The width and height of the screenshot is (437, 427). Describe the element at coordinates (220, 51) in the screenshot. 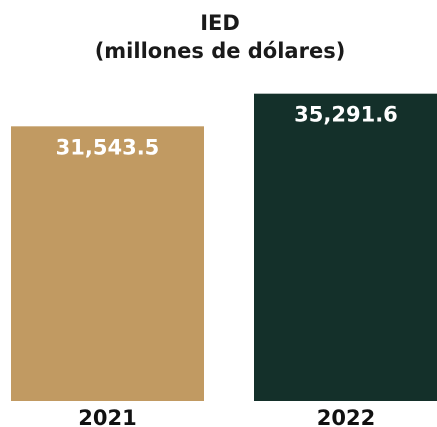

I see `chart-subtitle: (millones de dólares)` at that location.